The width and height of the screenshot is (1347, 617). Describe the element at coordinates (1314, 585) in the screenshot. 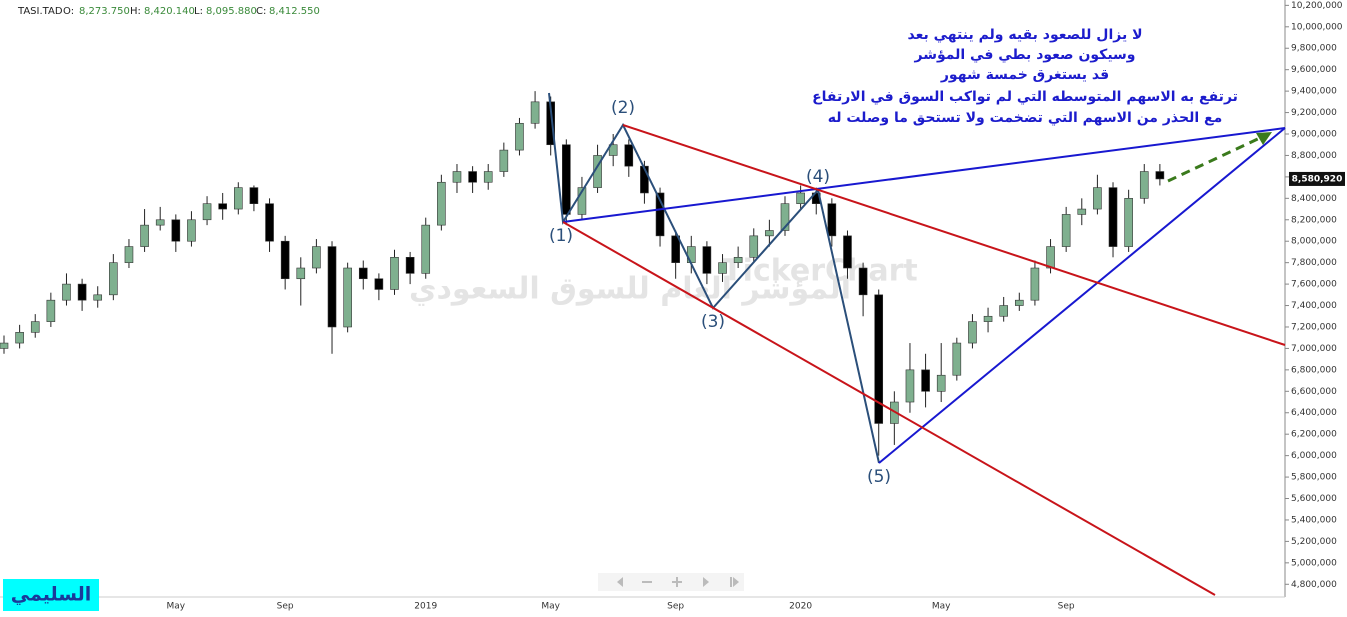

I see `y-tick-label: 4,800,000` at that location.